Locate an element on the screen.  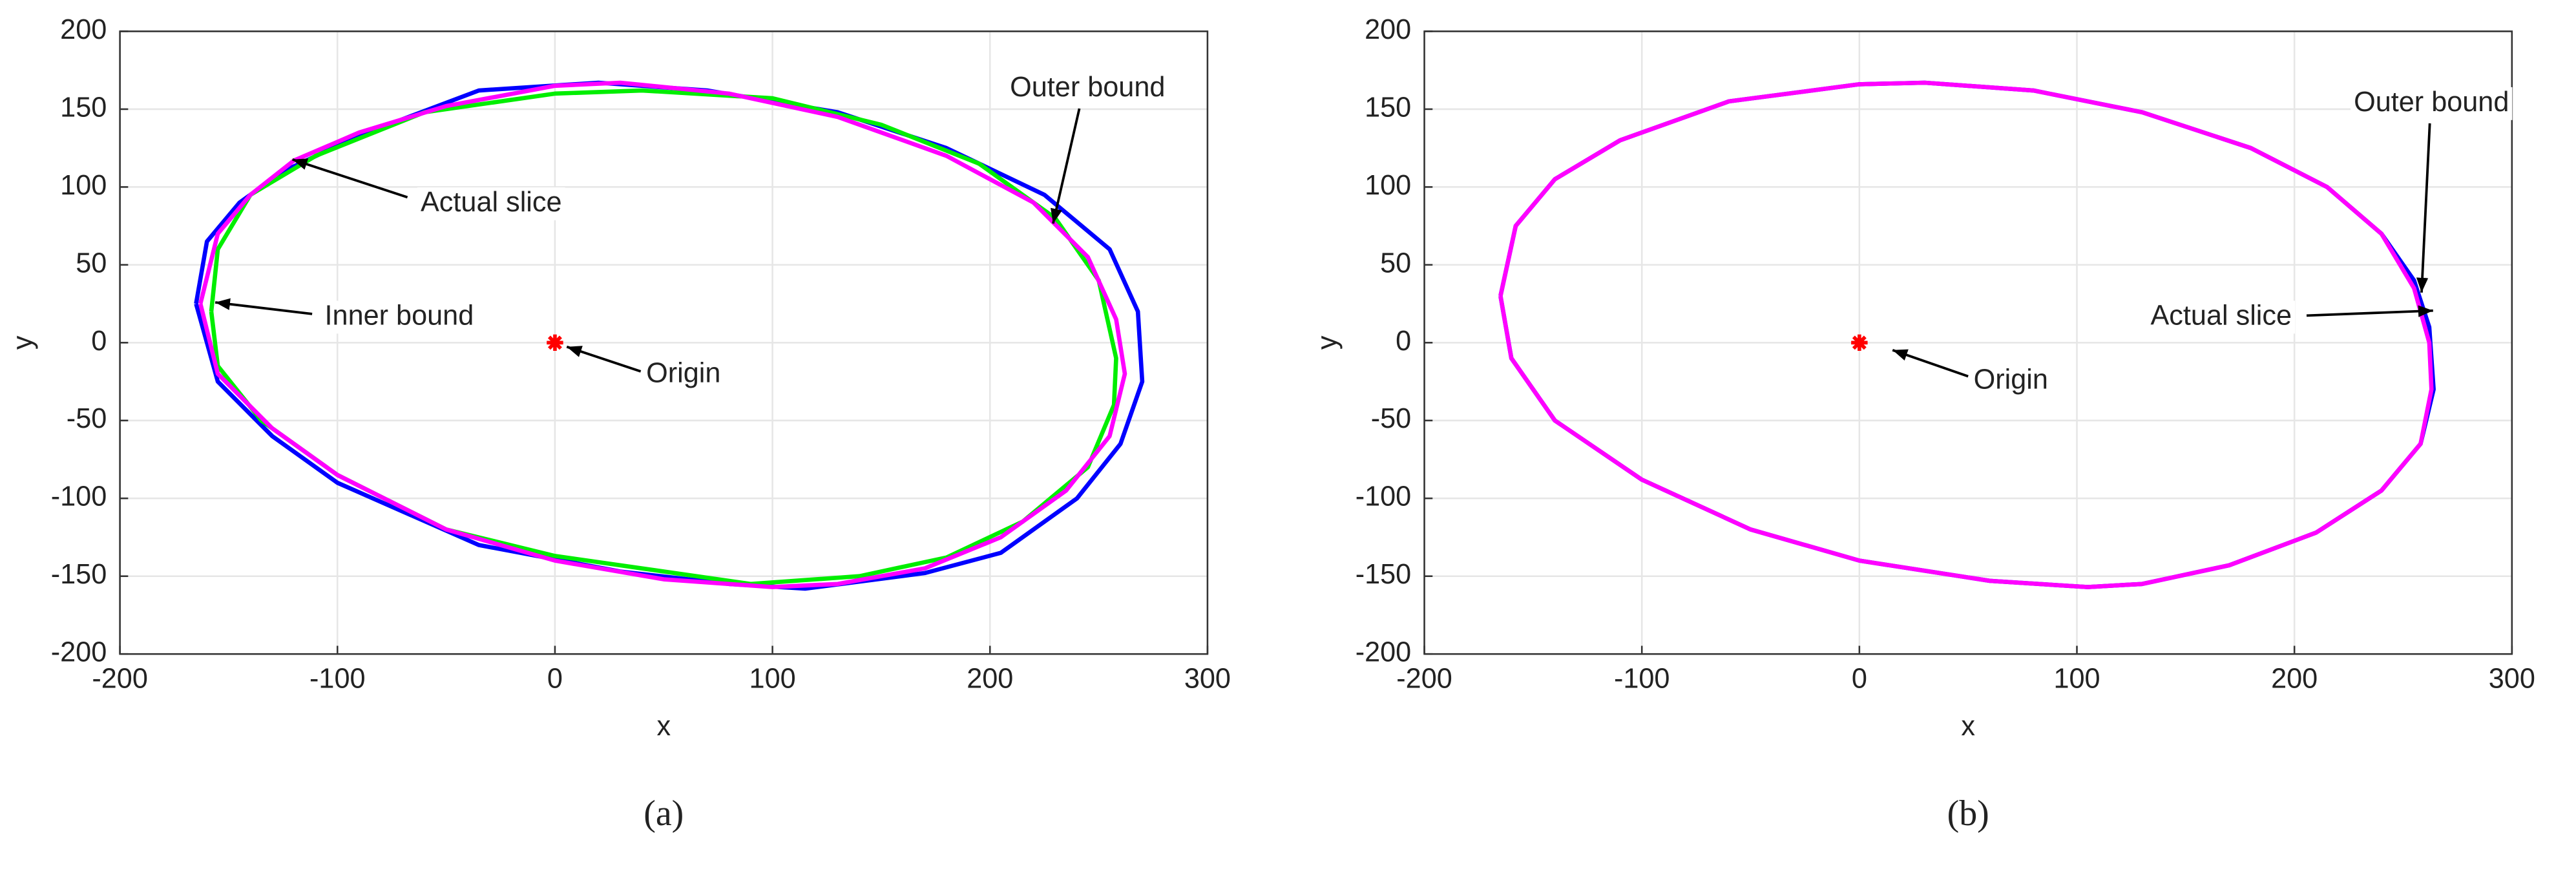
panel-label: (b) is located at coordinates (1968, 813).